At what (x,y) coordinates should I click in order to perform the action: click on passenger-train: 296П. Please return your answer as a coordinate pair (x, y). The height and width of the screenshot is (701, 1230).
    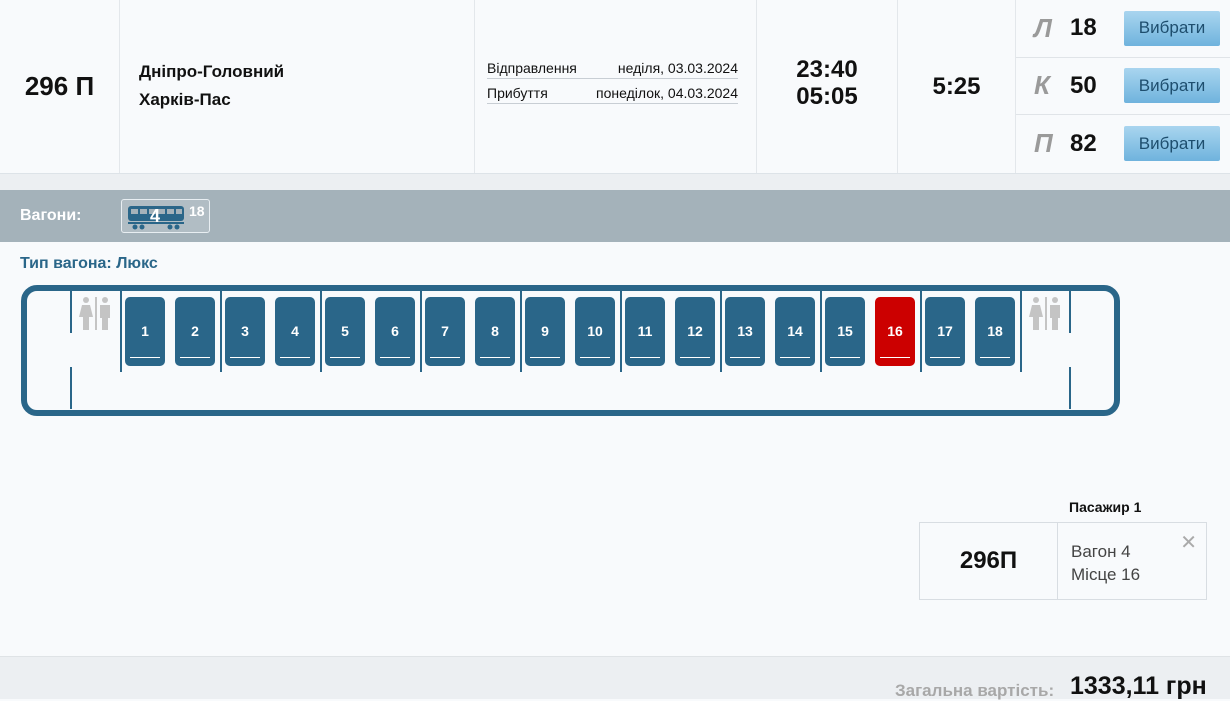
    Looking at the image, I should click on (989, 561).